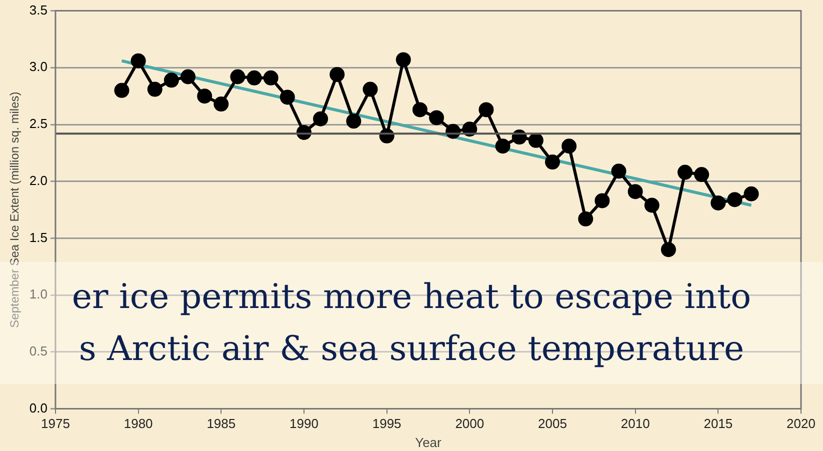 The width and height of the screenshot is (823, 451). I want to click on x-tick-label: 1985, so click(221, 424).